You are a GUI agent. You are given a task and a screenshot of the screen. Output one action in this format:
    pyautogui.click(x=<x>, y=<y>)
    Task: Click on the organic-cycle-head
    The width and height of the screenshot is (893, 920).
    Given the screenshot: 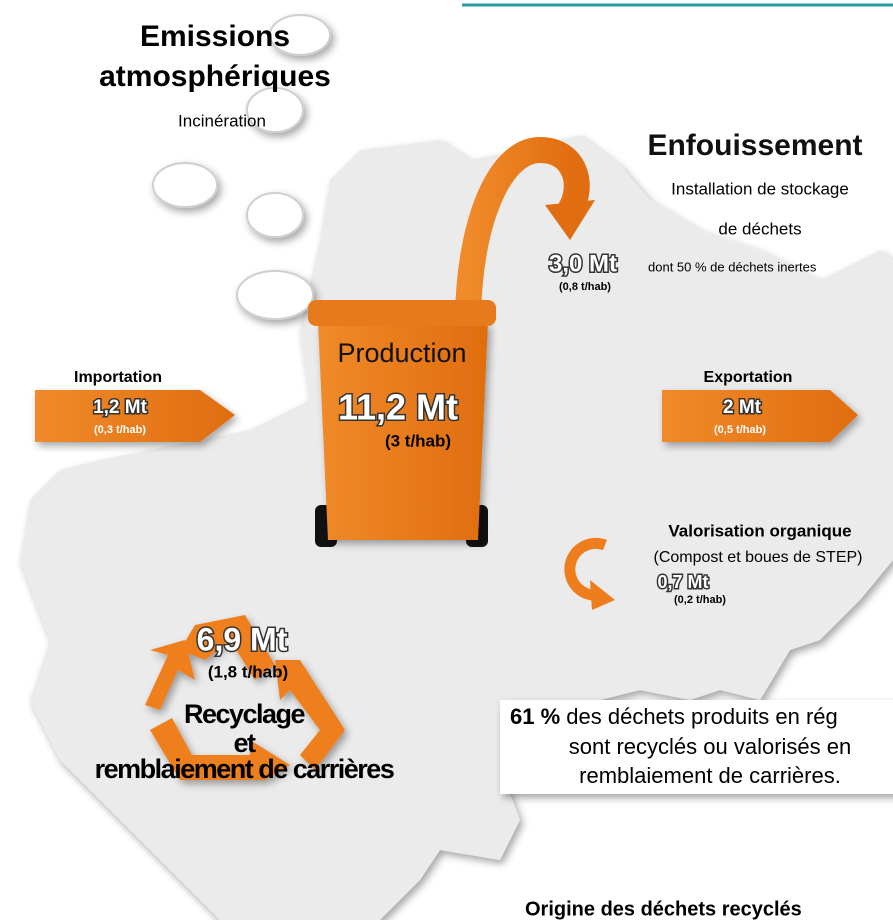 What is the action you would take?
    pyautogui.click(x=602, y=595)
    